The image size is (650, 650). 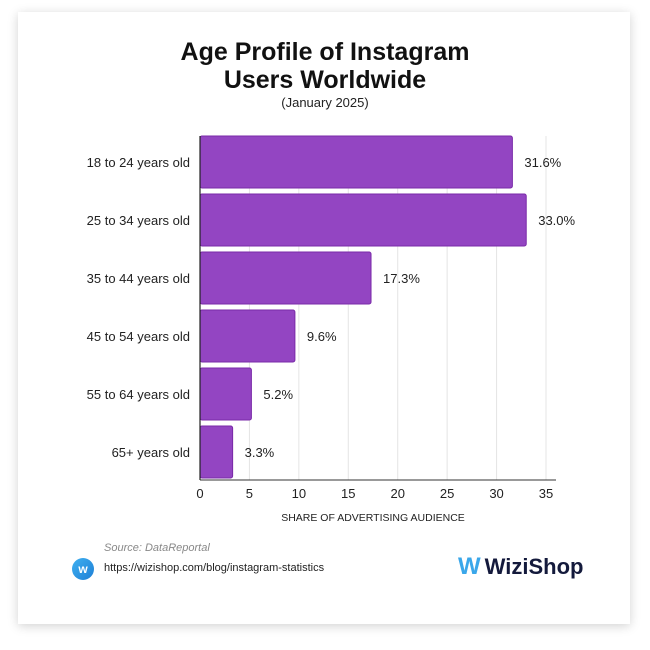 I want to click on x-tick-label: 0, so click(x=199, y=493).